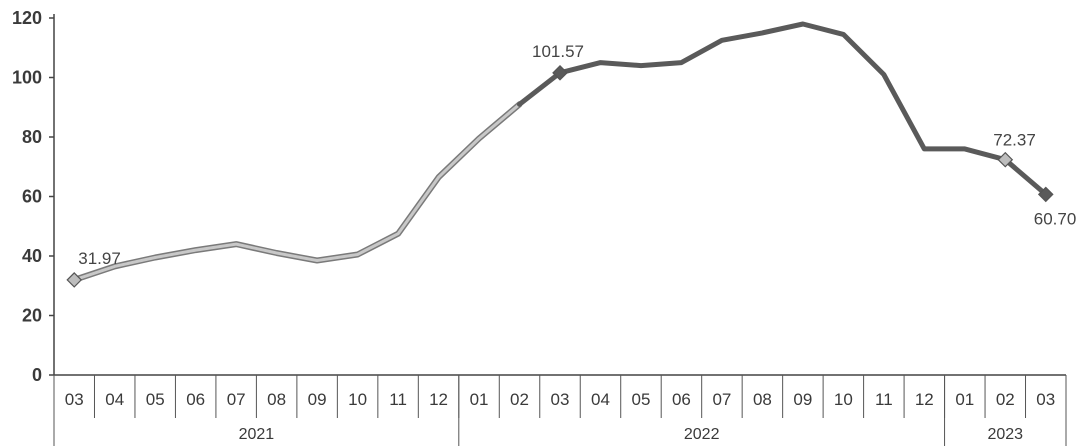 This screenshot has width=1077, height=446. What do you see at coordinates (558, 51) in the screenshot?
I see `data-label: 101.57` at bounding box center [558, 51].